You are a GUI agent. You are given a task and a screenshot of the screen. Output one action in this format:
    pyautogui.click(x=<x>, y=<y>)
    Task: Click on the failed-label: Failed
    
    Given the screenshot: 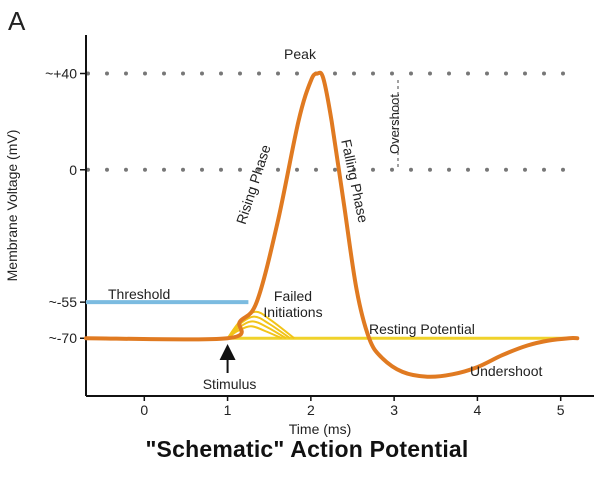 What is the action you would take?
    pyautogui.click(x=293, y=296)
    